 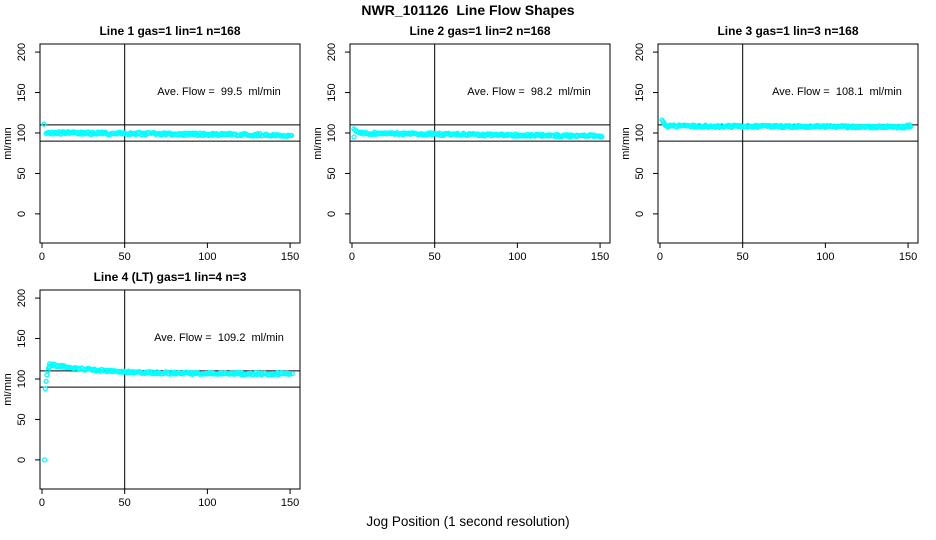 What do you see at coordinates (219, 92) in the screenshot?
I see `avg-flow-annotation: Ave. Flow = 99.5 ml/min` at bounding box center [219, 92].